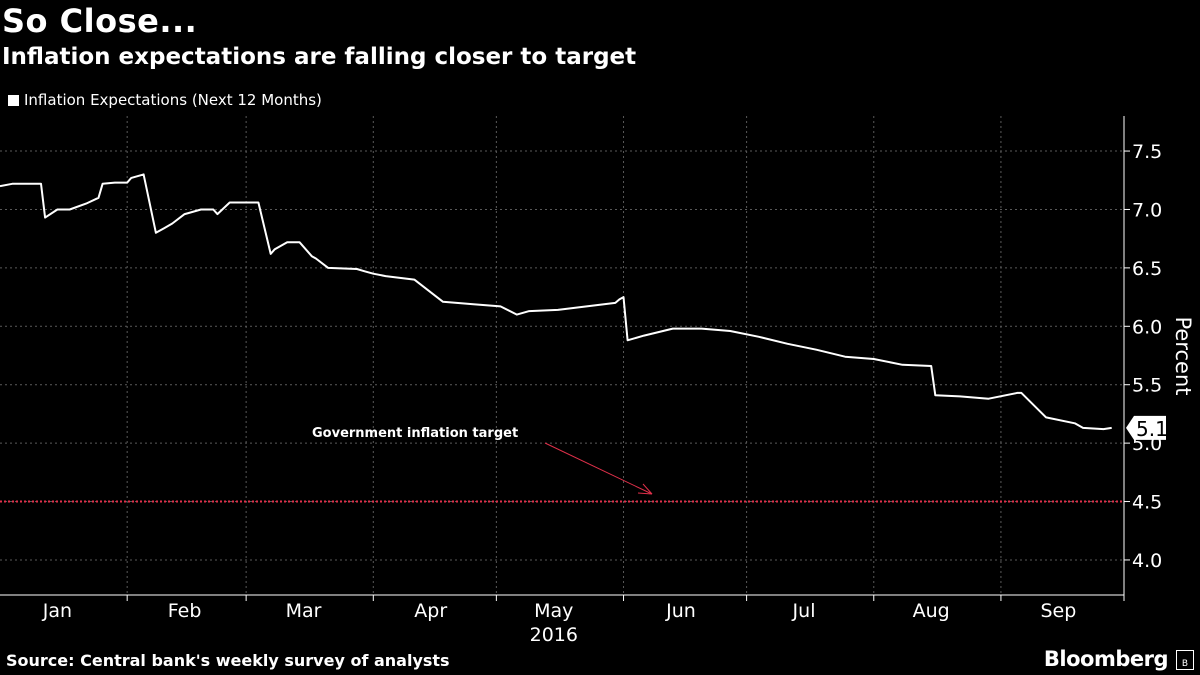 This screenshot has width=1200, height=675. What do you see at coordinates (1106, 659) in the screenshot?
I see `brand-logo: Bloomberg` at bounding box center [1106, 659].